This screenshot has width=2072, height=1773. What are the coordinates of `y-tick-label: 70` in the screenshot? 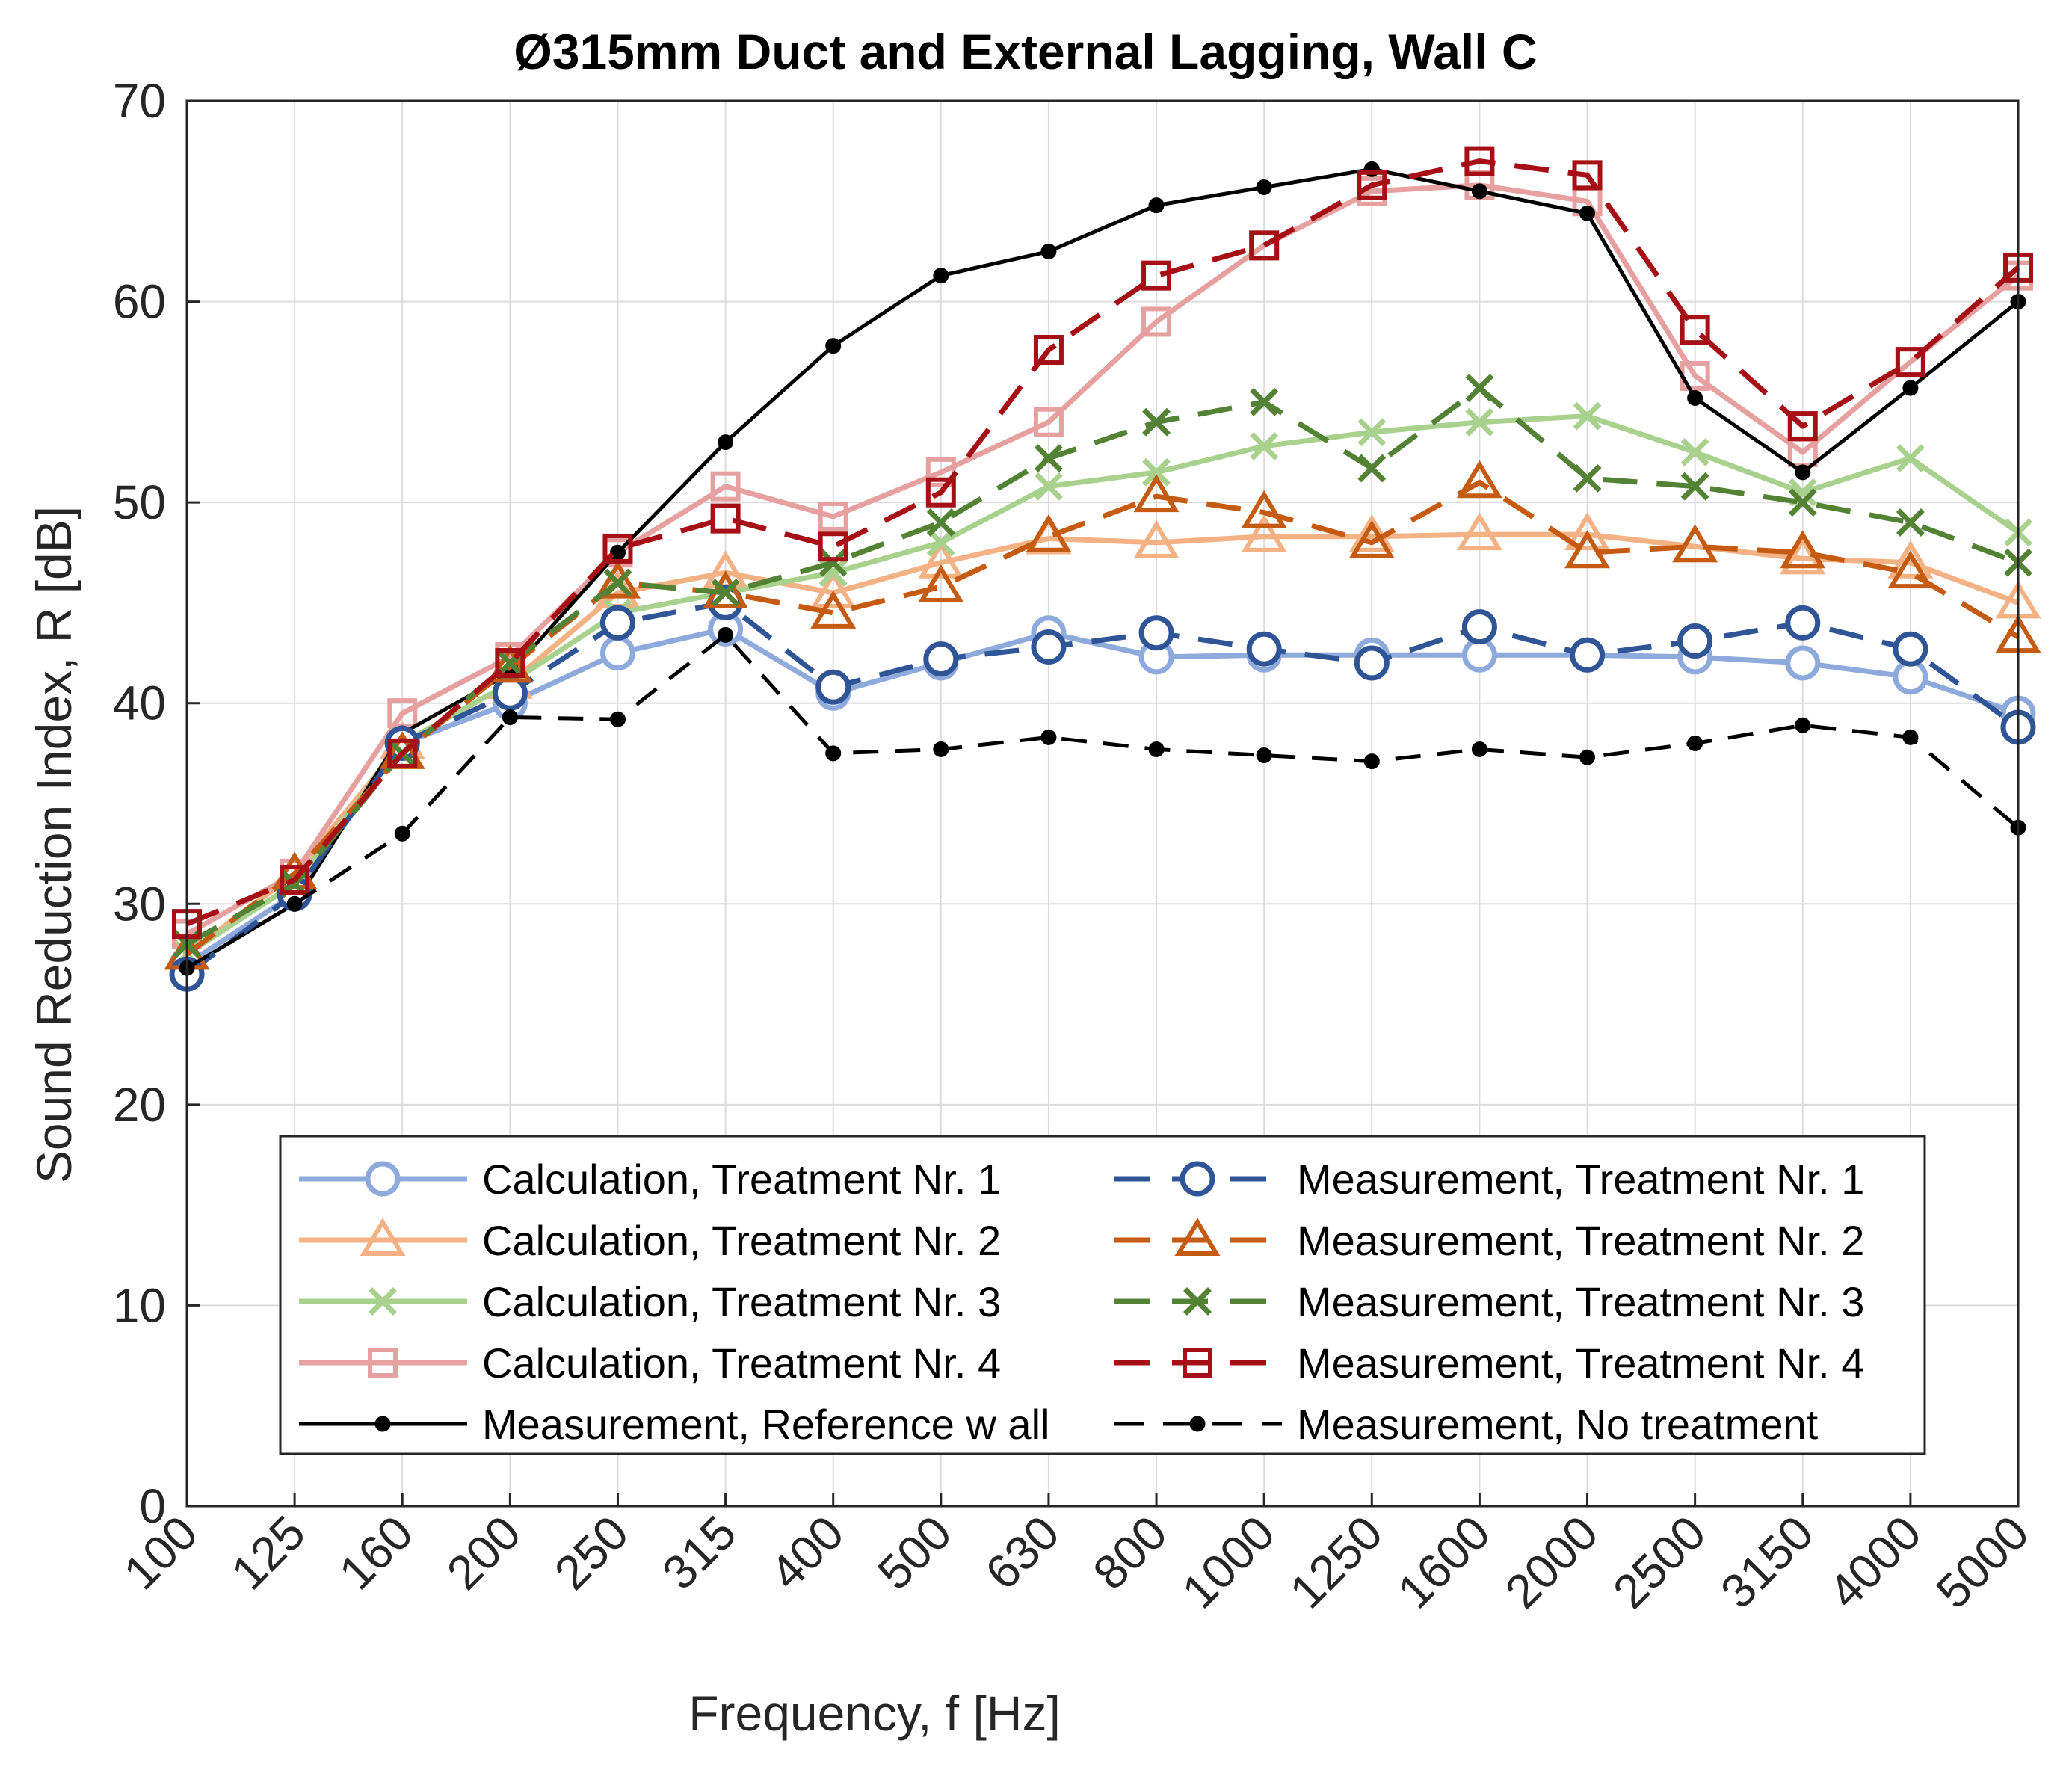 It's located at (139, 101).